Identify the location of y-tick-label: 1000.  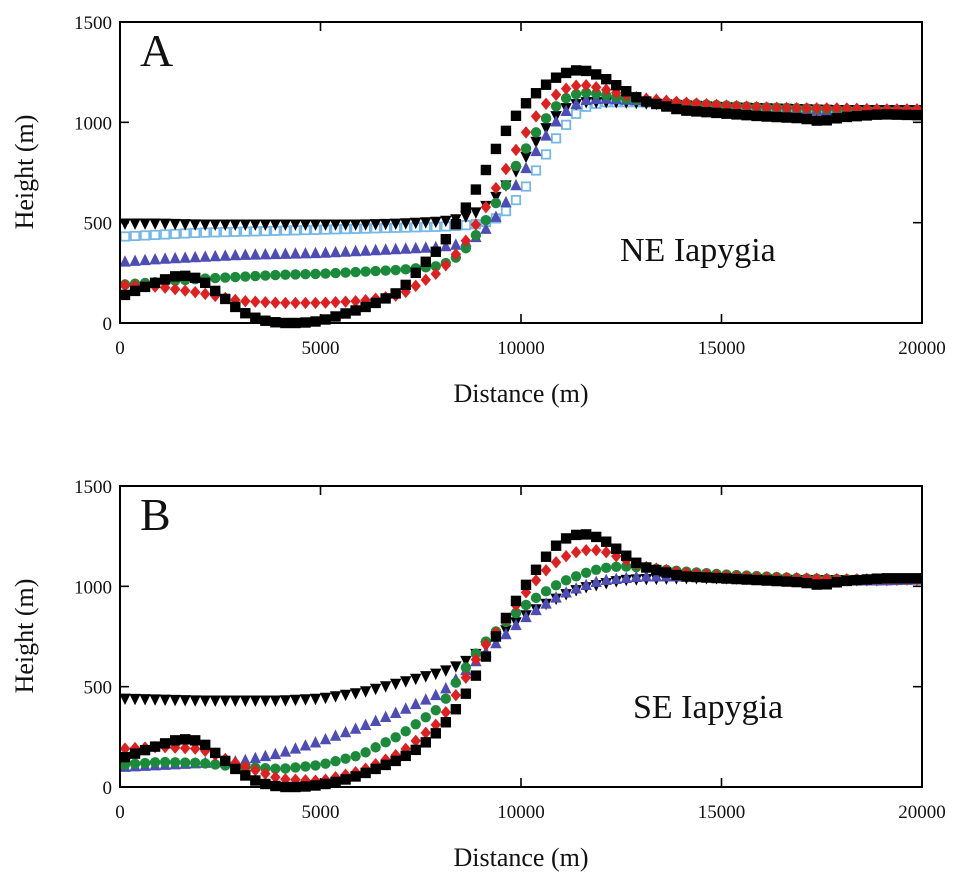
(93, 587).